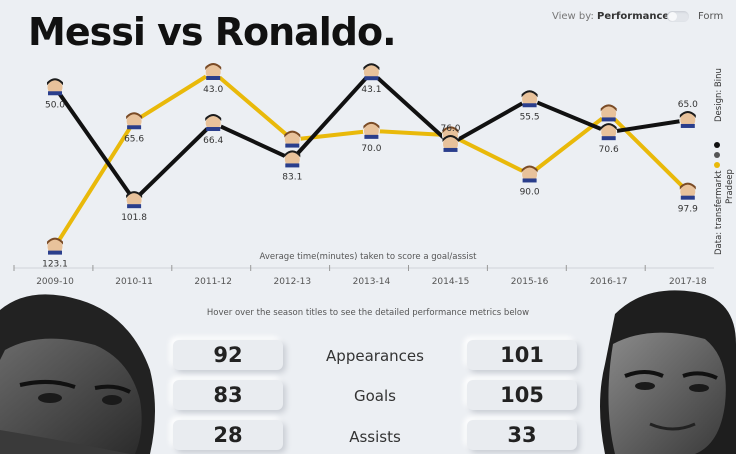 The width and height of the screenshot is (736, 454). I want to click on ronaldo-photo, so click(668, 372).